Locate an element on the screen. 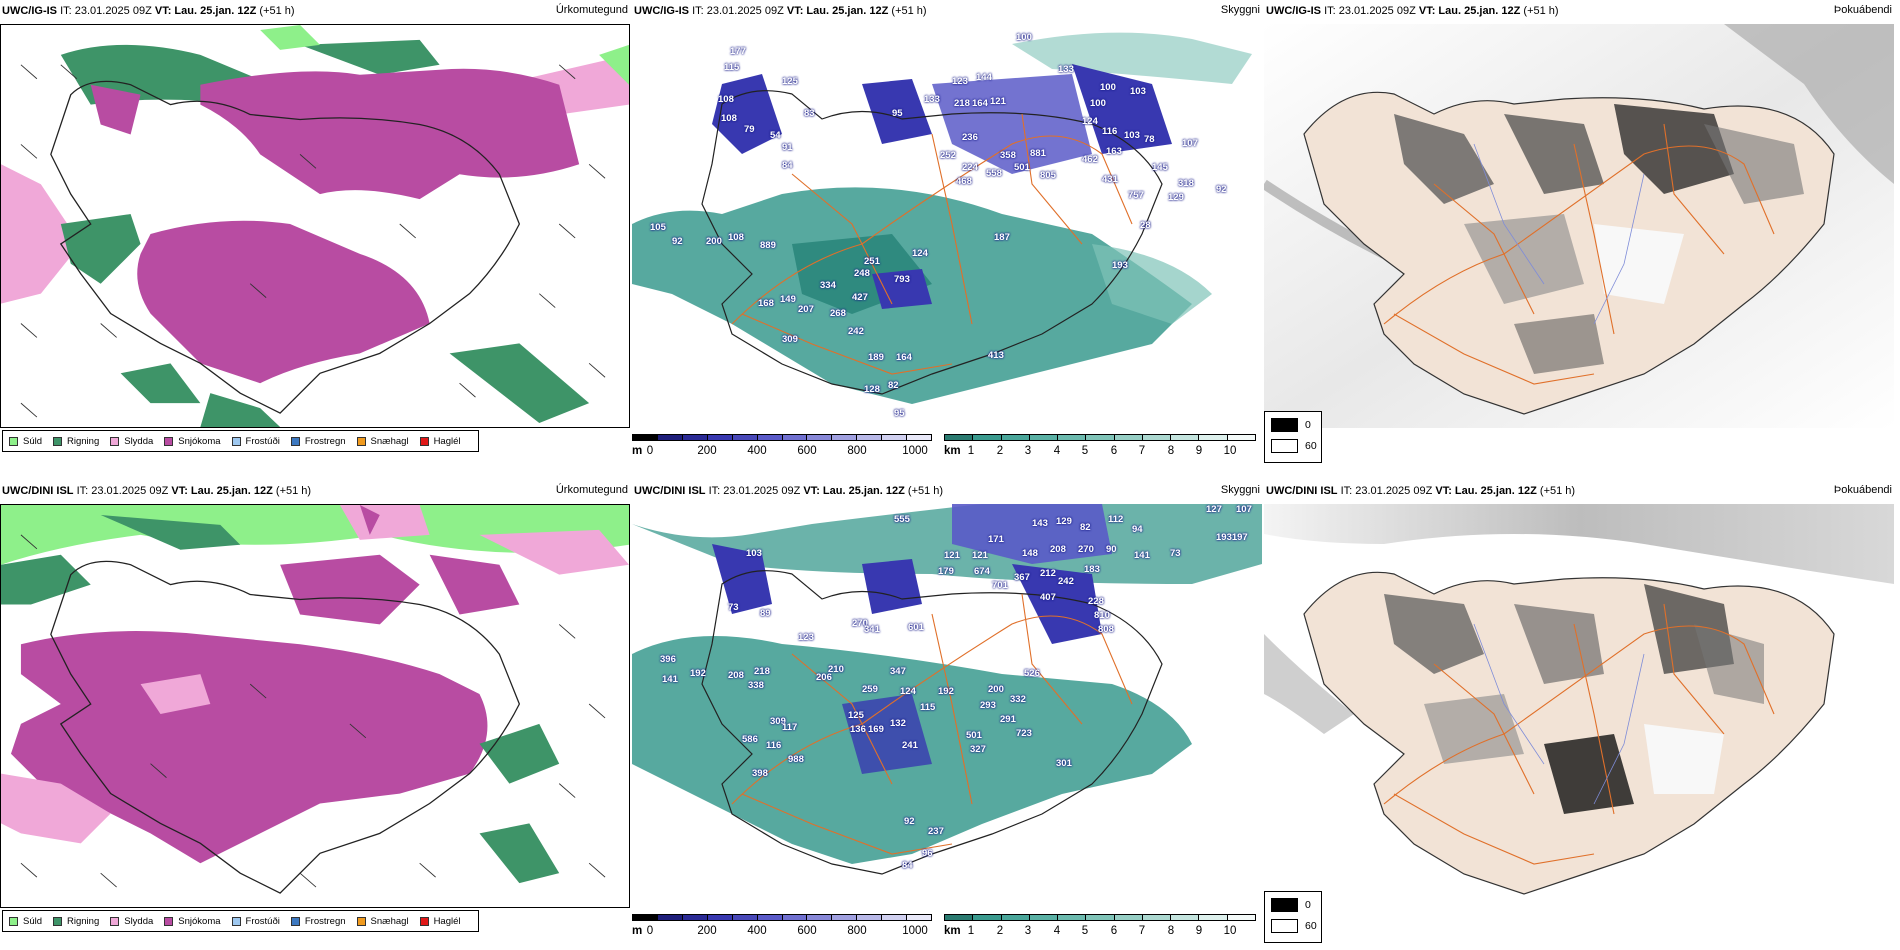 This screenshot has height=950, width=1900. ceiling-label: 148 is located at coordinates (1030, 553).